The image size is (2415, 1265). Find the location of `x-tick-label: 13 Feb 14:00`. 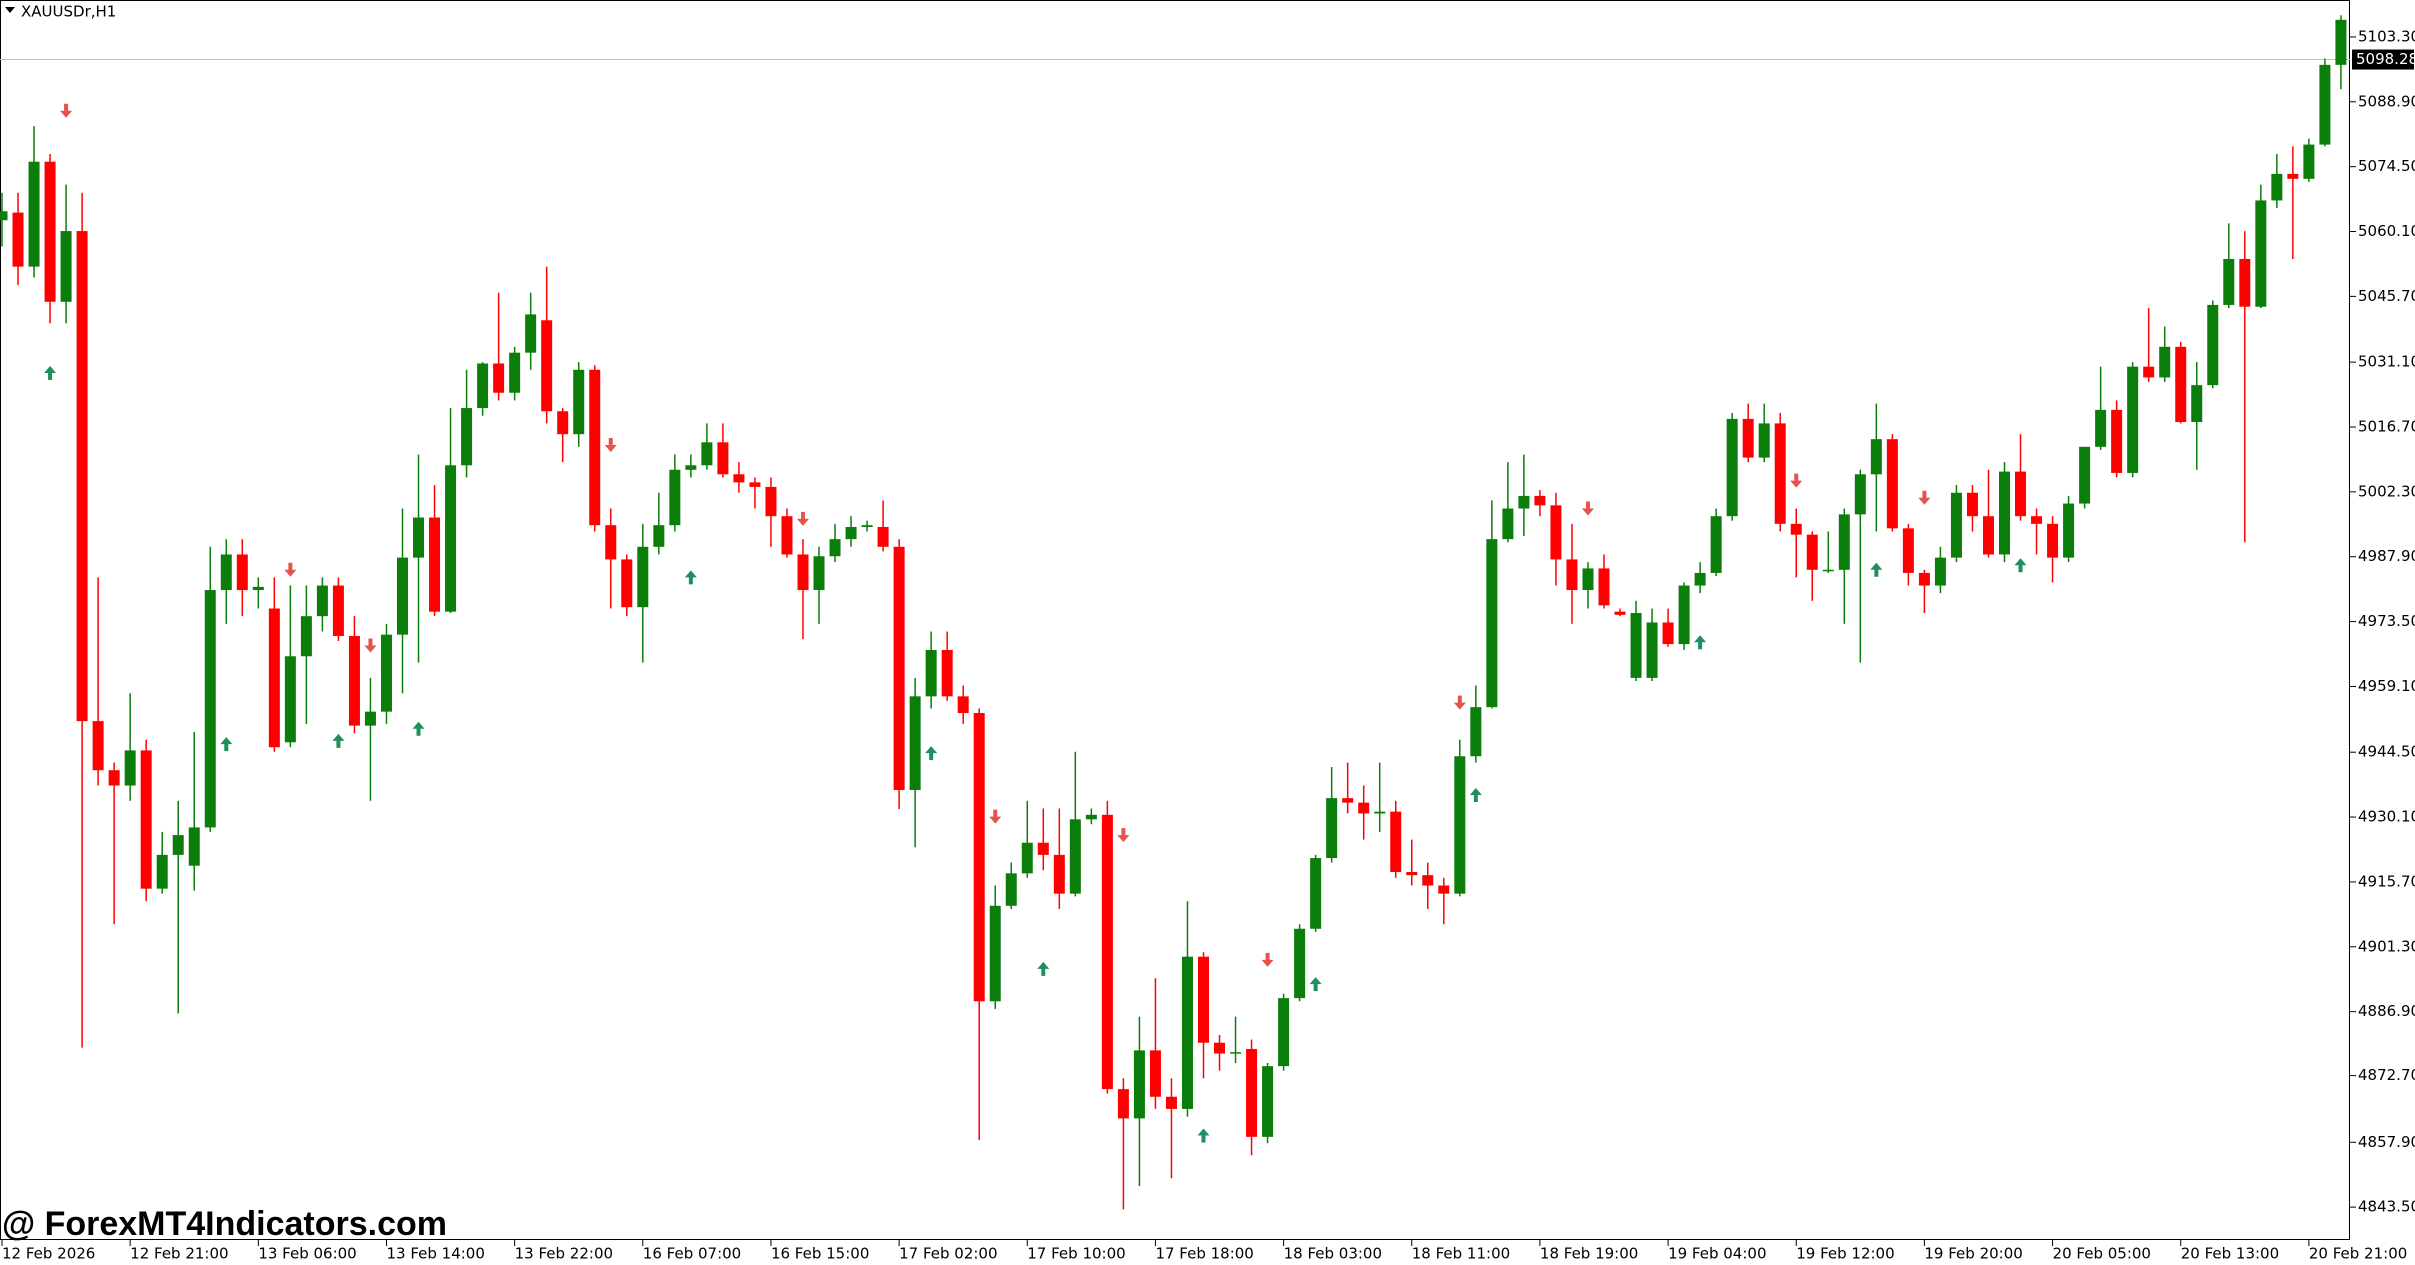

x-tick-label: 13 Feb 14:00 is located at coordinates (435, 1254).